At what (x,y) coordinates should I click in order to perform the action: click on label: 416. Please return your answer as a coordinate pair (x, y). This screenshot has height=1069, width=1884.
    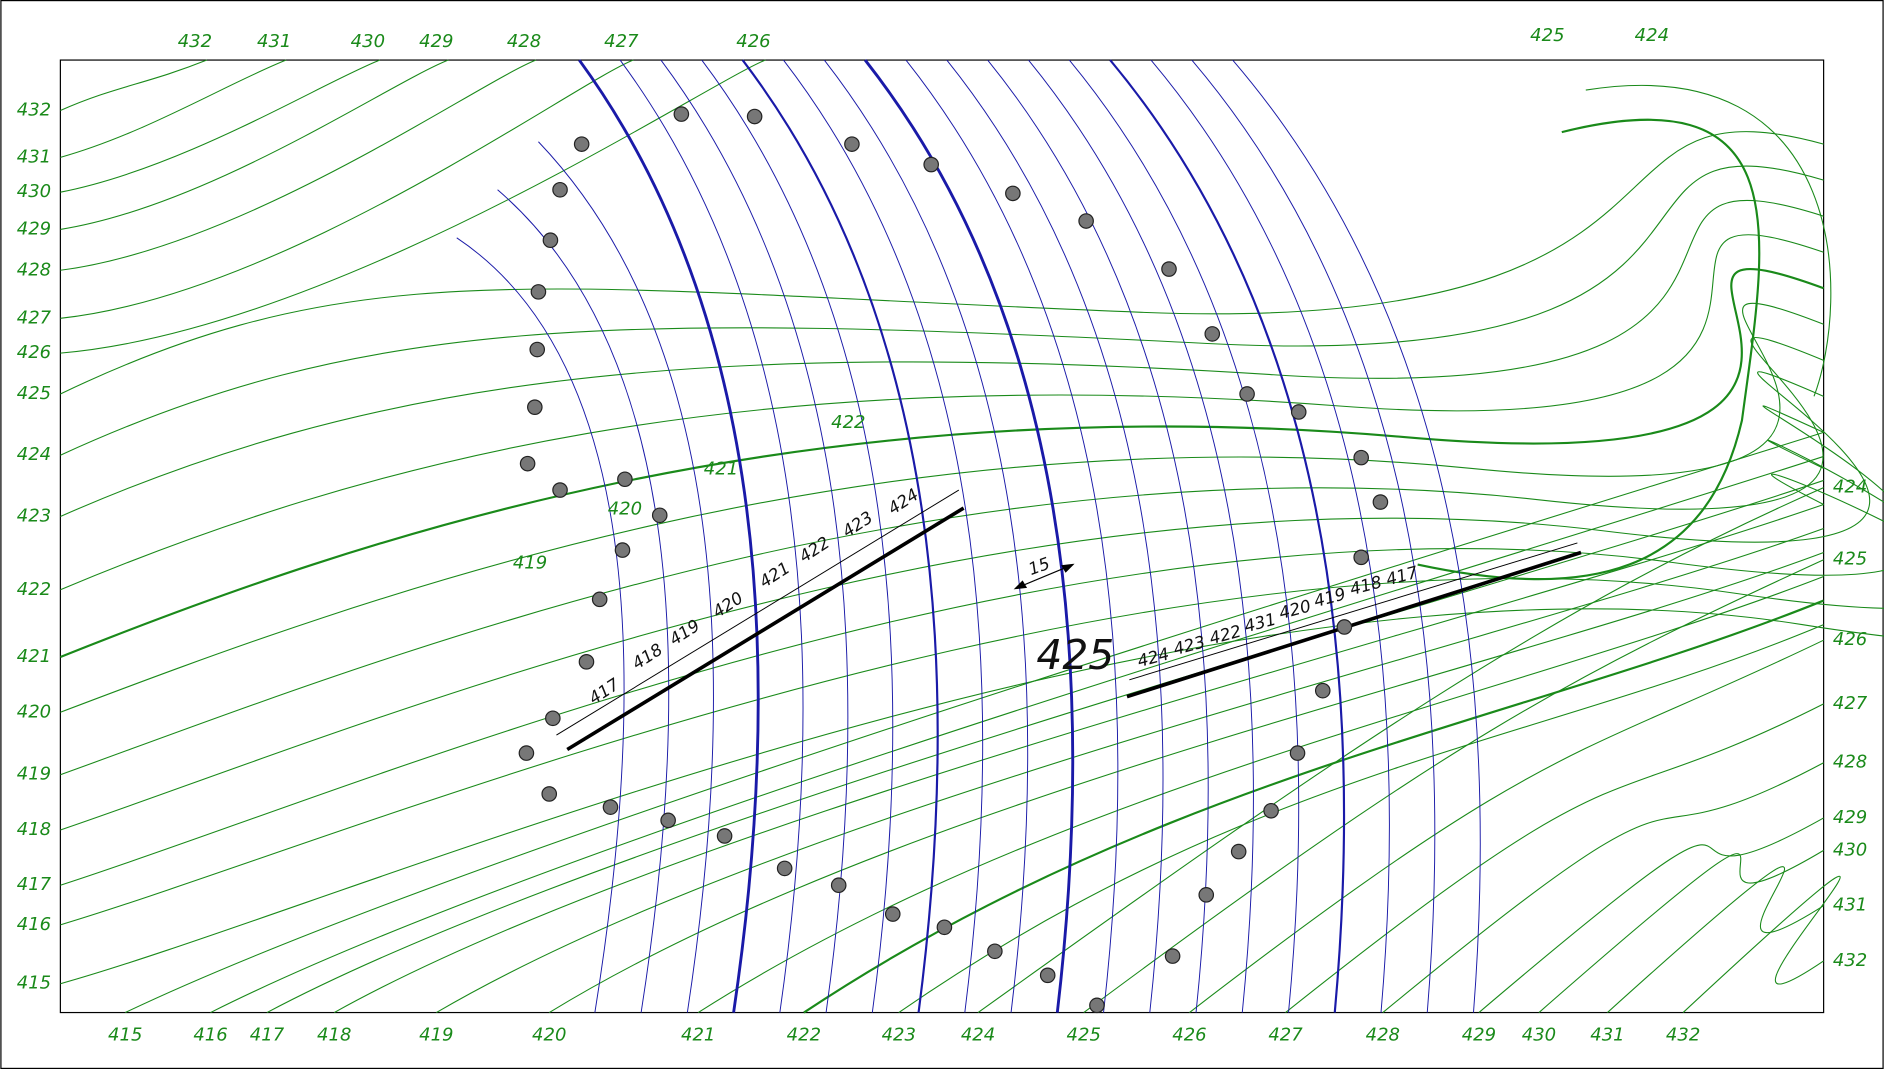
    Looking at the image, I should click on (210, 1034).